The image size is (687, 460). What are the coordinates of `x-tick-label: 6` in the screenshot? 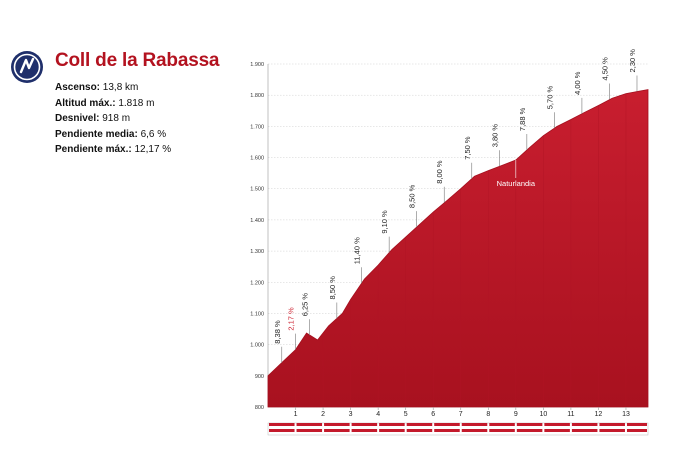 It's located at (433, 414).